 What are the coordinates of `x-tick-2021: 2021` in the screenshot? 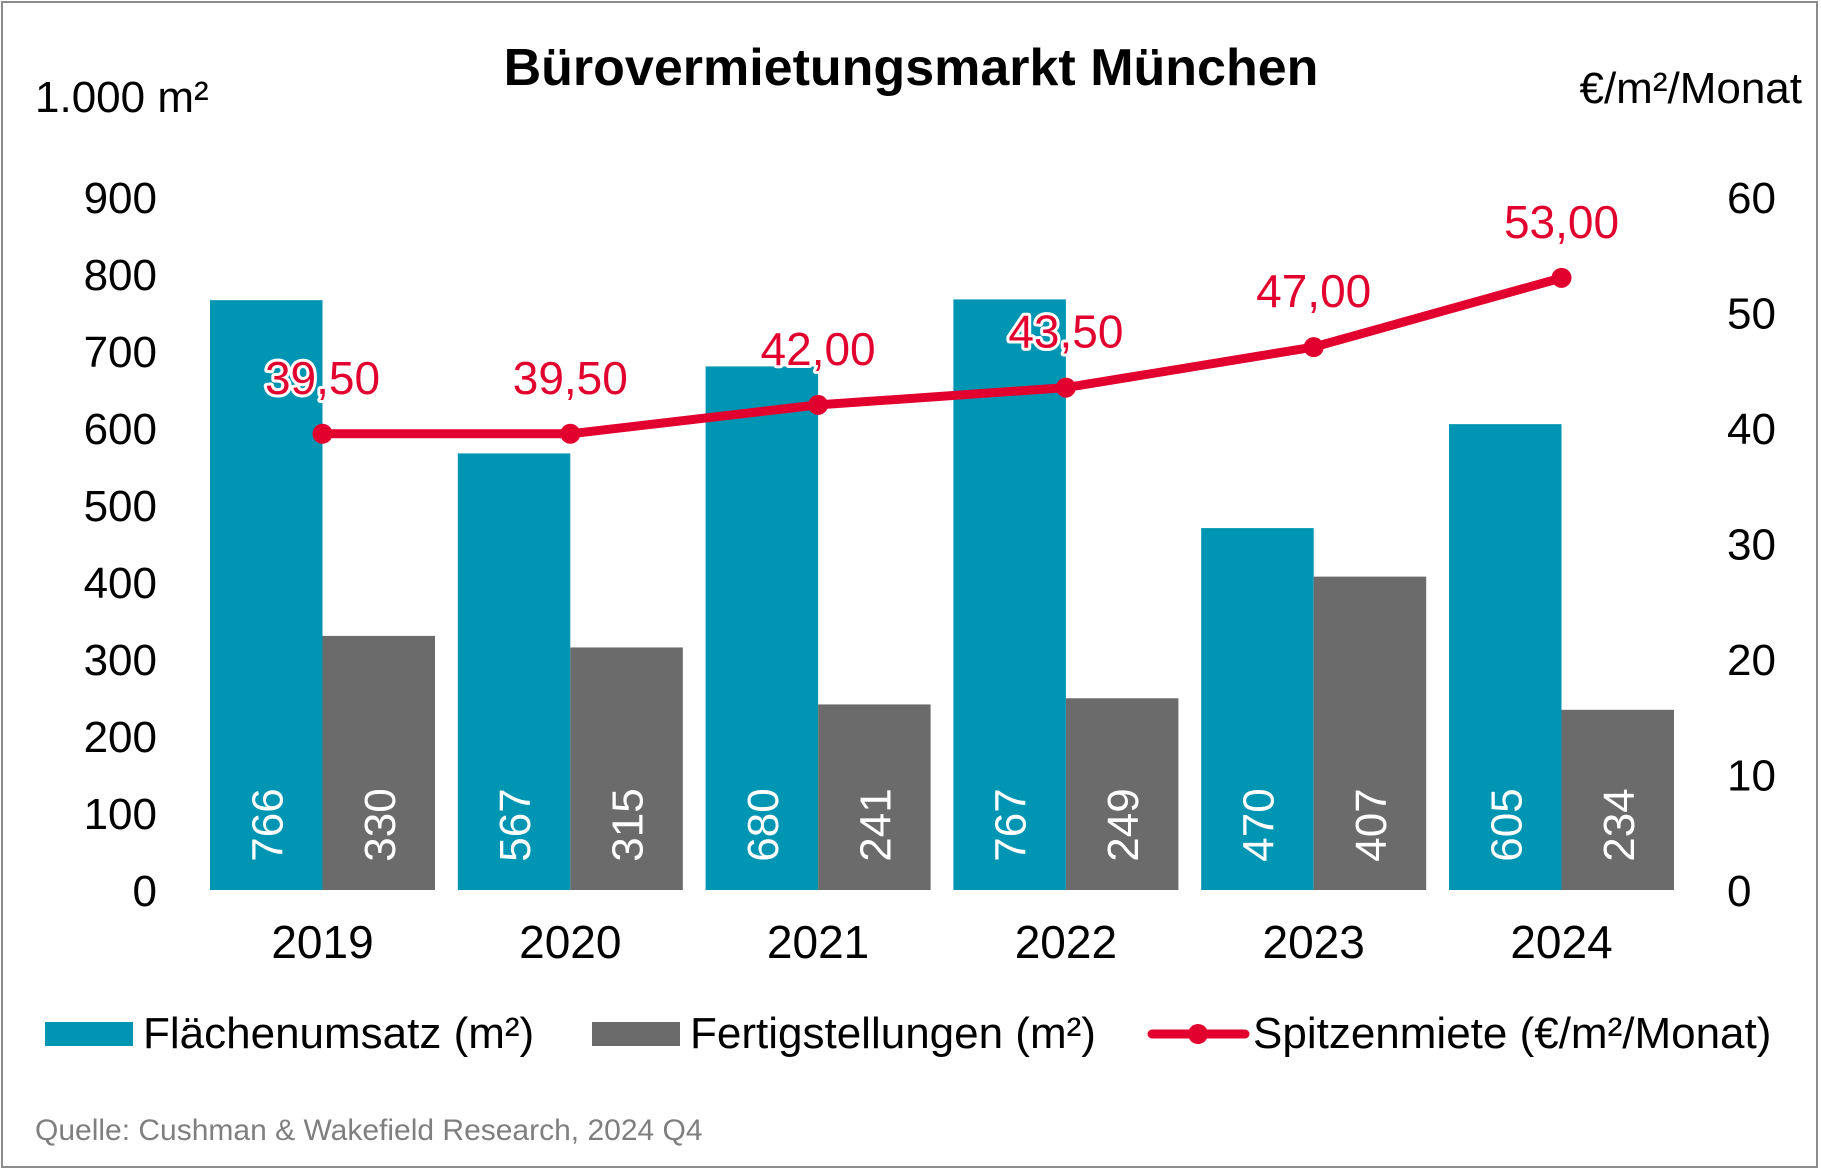 It's located at (818, 942).